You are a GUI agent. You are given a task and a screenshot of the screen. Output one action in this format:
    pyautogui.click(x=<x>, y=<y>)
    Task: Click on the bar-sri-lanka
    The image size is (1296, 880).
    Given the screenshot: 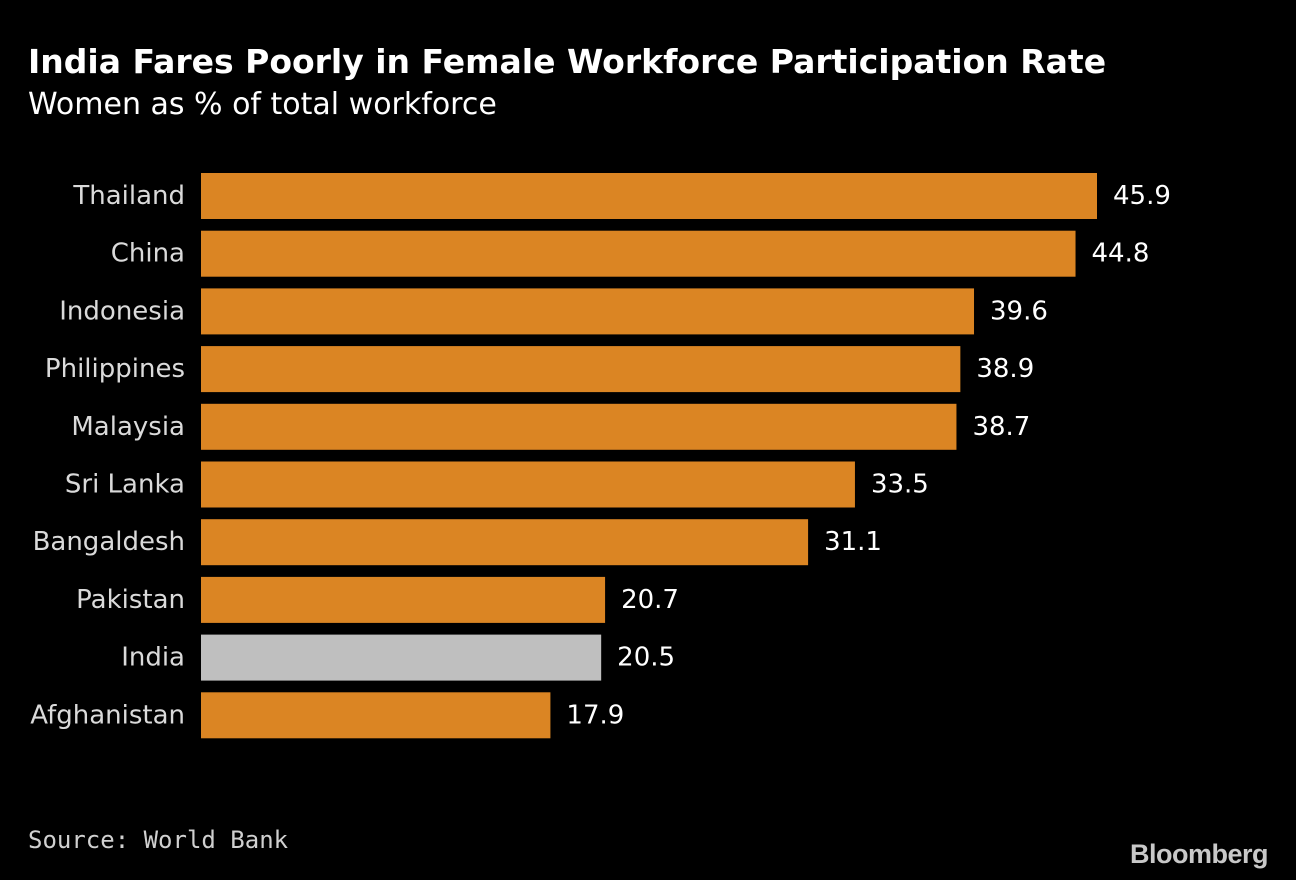 What is the action you would take?
    pyautogui.click(x=528, y=484)
    